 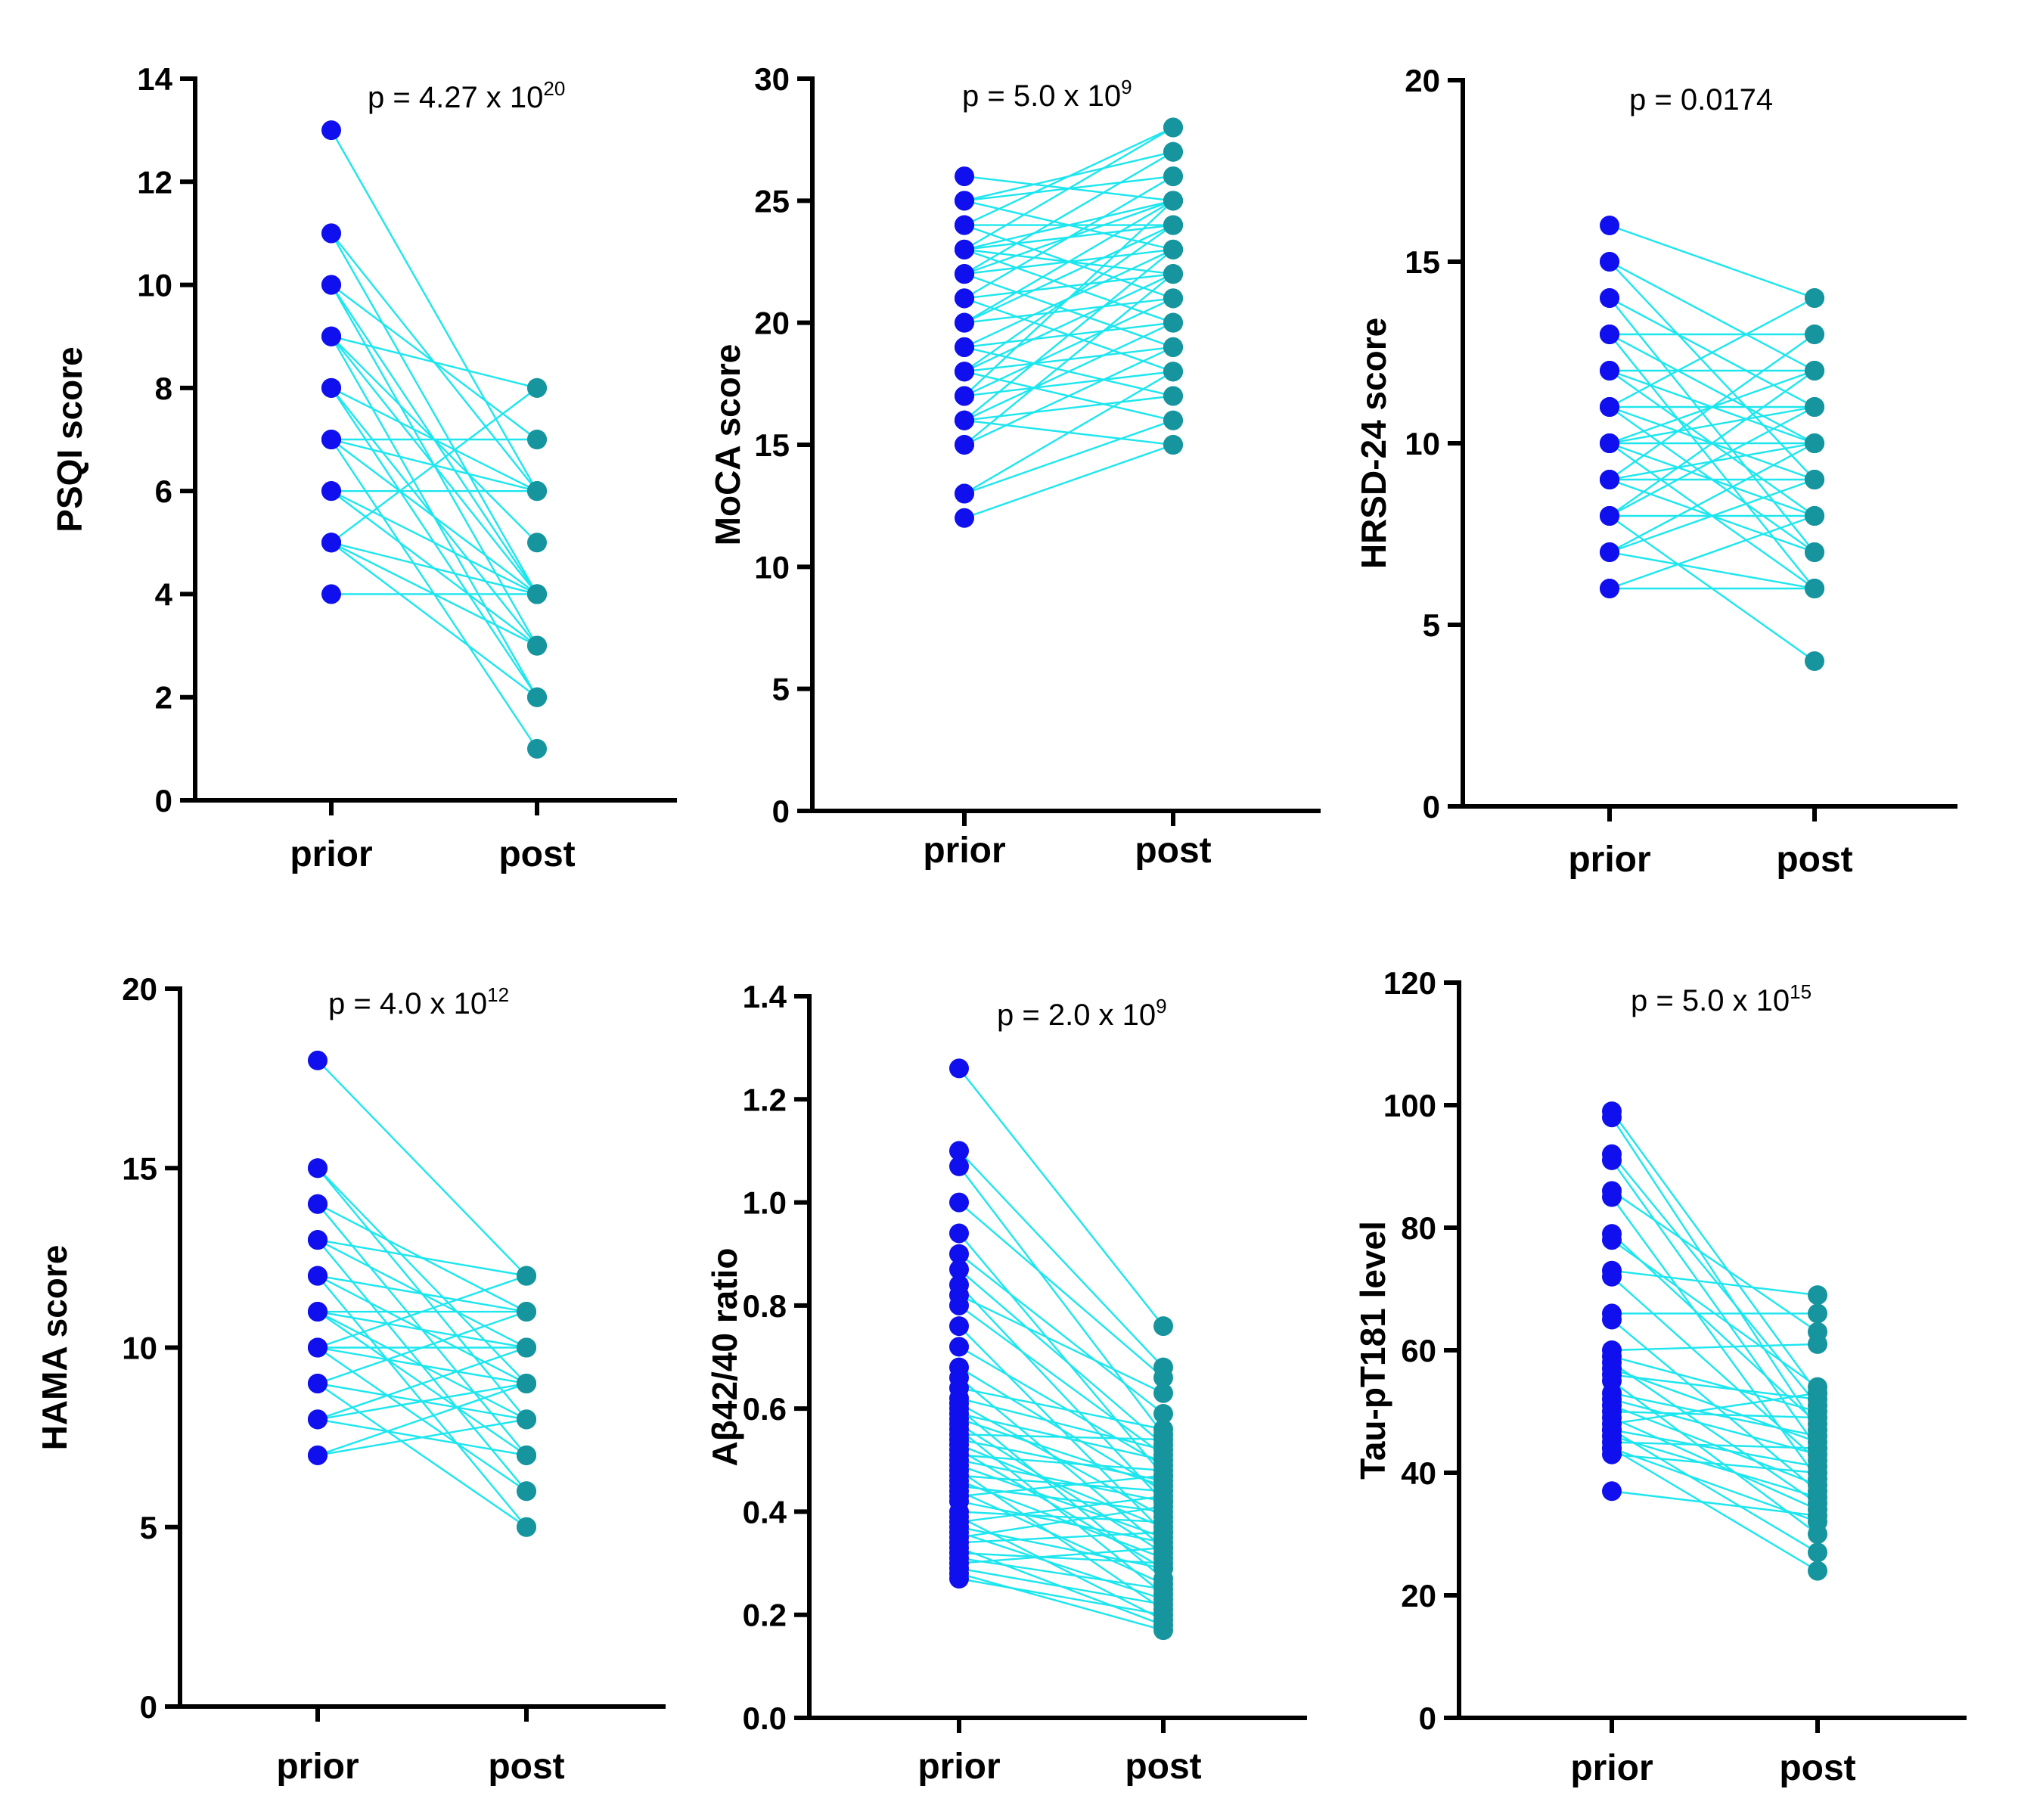 What do you see at coordinates (148, 1707) in the screenshot?
I see `y-tick-label: 0` at bounding box center [148, 1707].